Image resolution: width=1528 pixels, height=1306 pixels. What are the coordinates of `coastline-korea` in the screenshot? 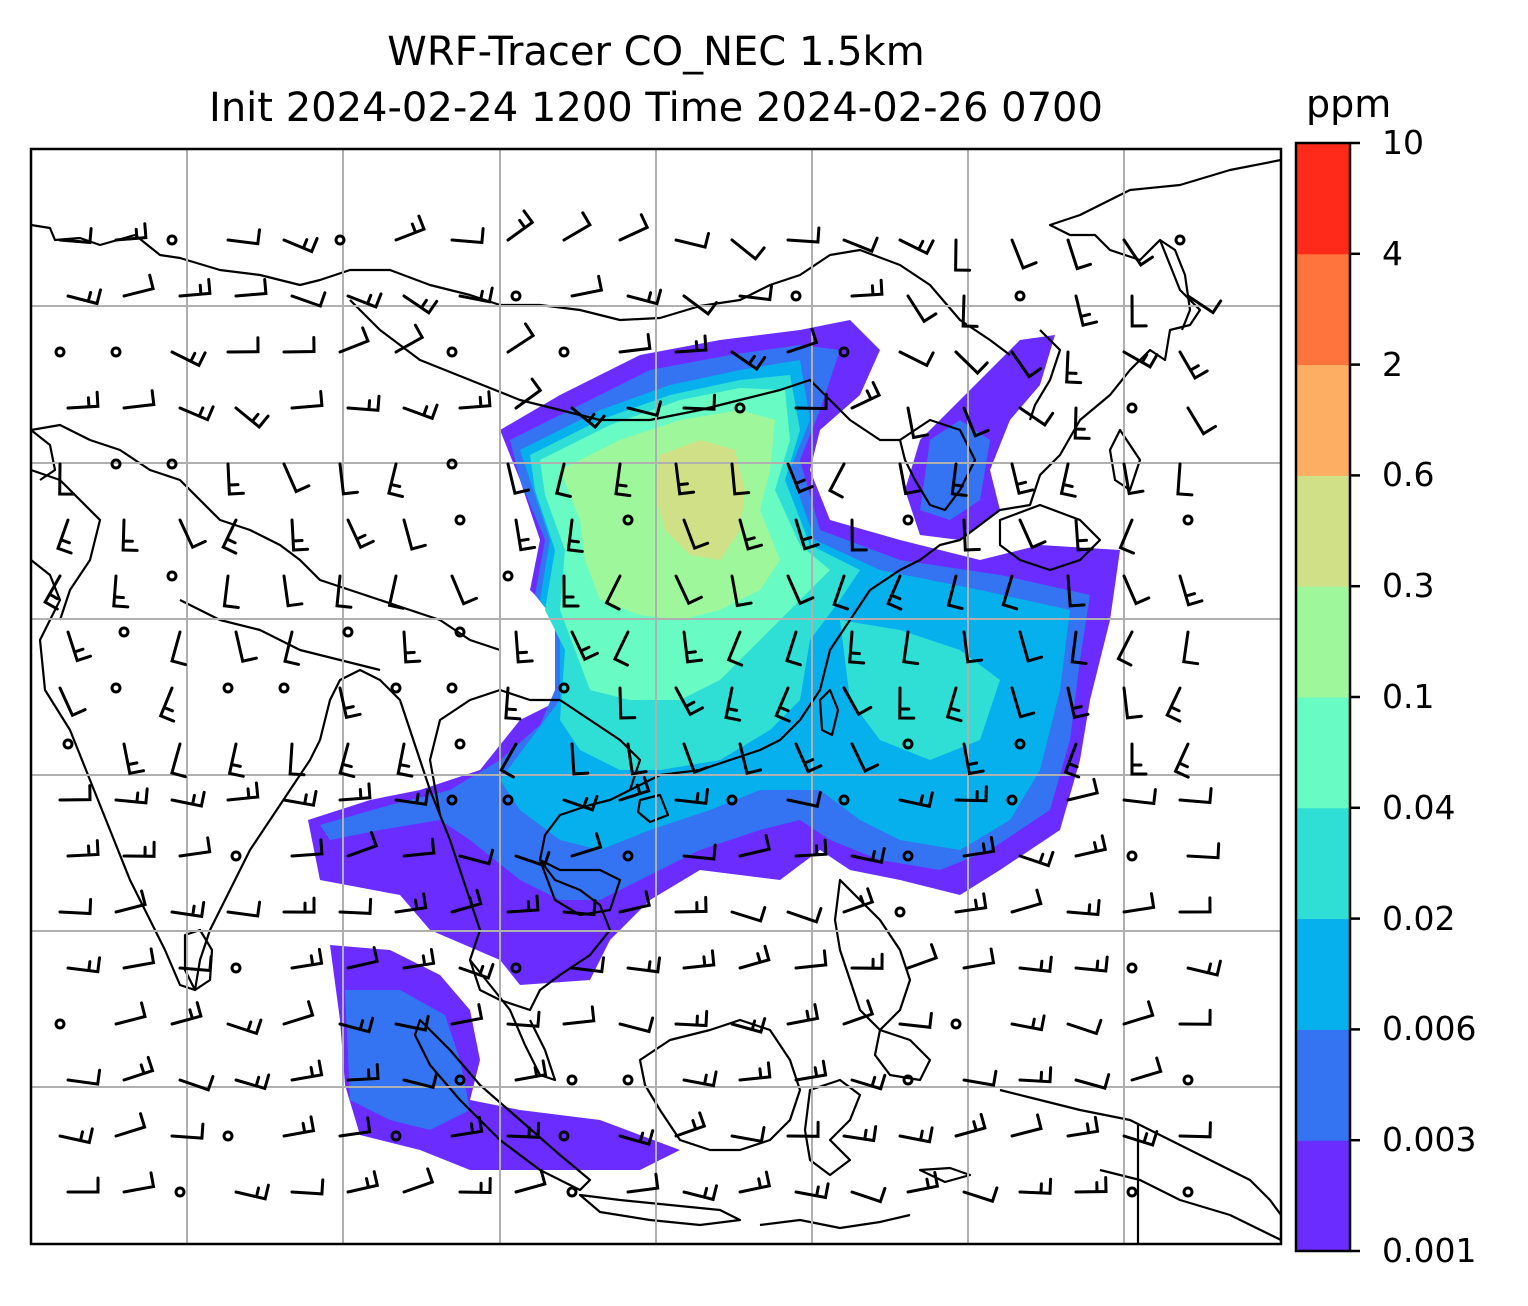 It's located at (937, 465).